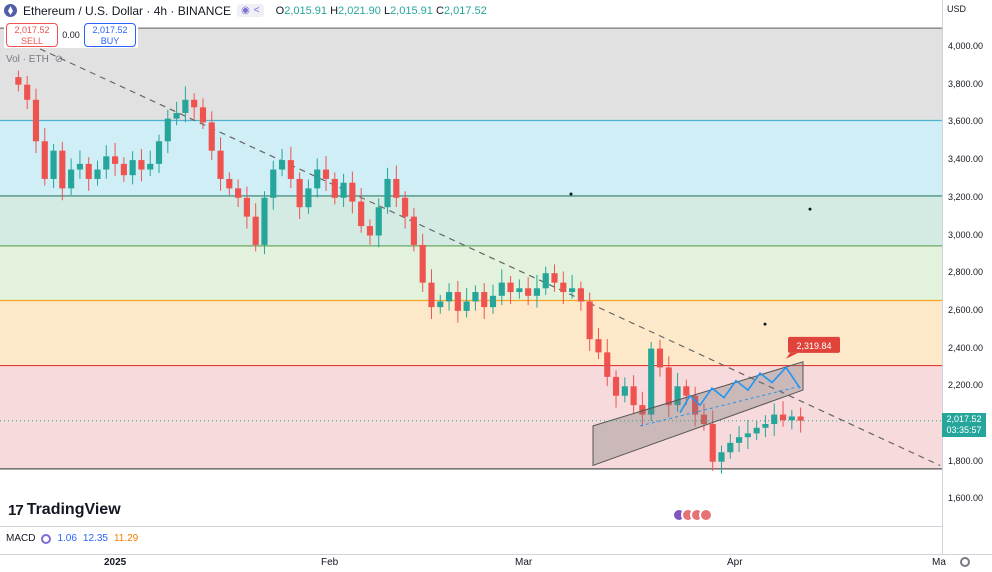  I want to click on sell-button: 2,017.52 SELL, so click(32, 35).